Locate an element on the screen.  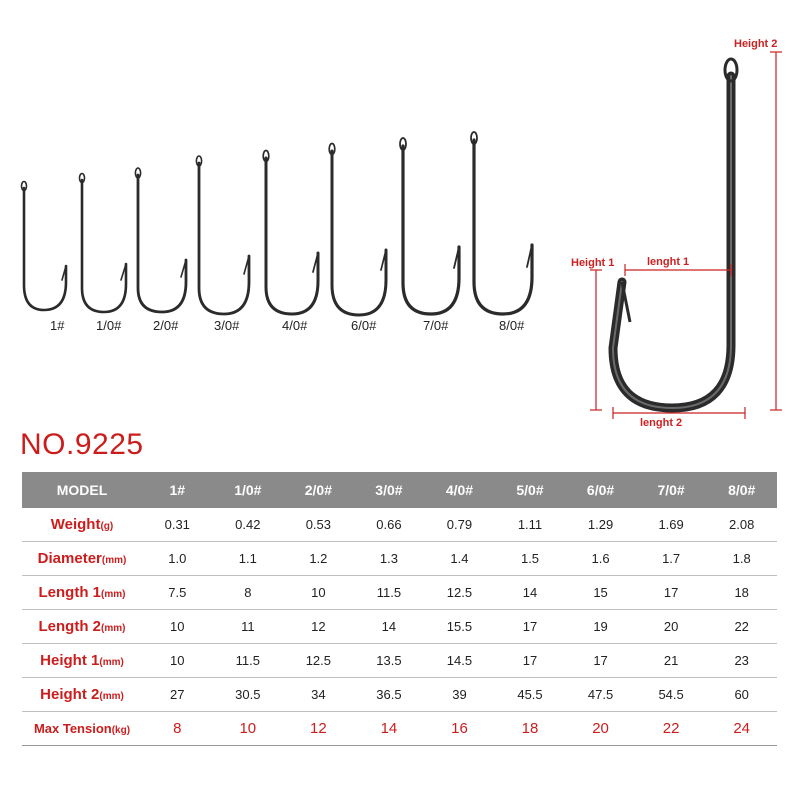
size-header: 8/0# is located at coordinates (741, 490).